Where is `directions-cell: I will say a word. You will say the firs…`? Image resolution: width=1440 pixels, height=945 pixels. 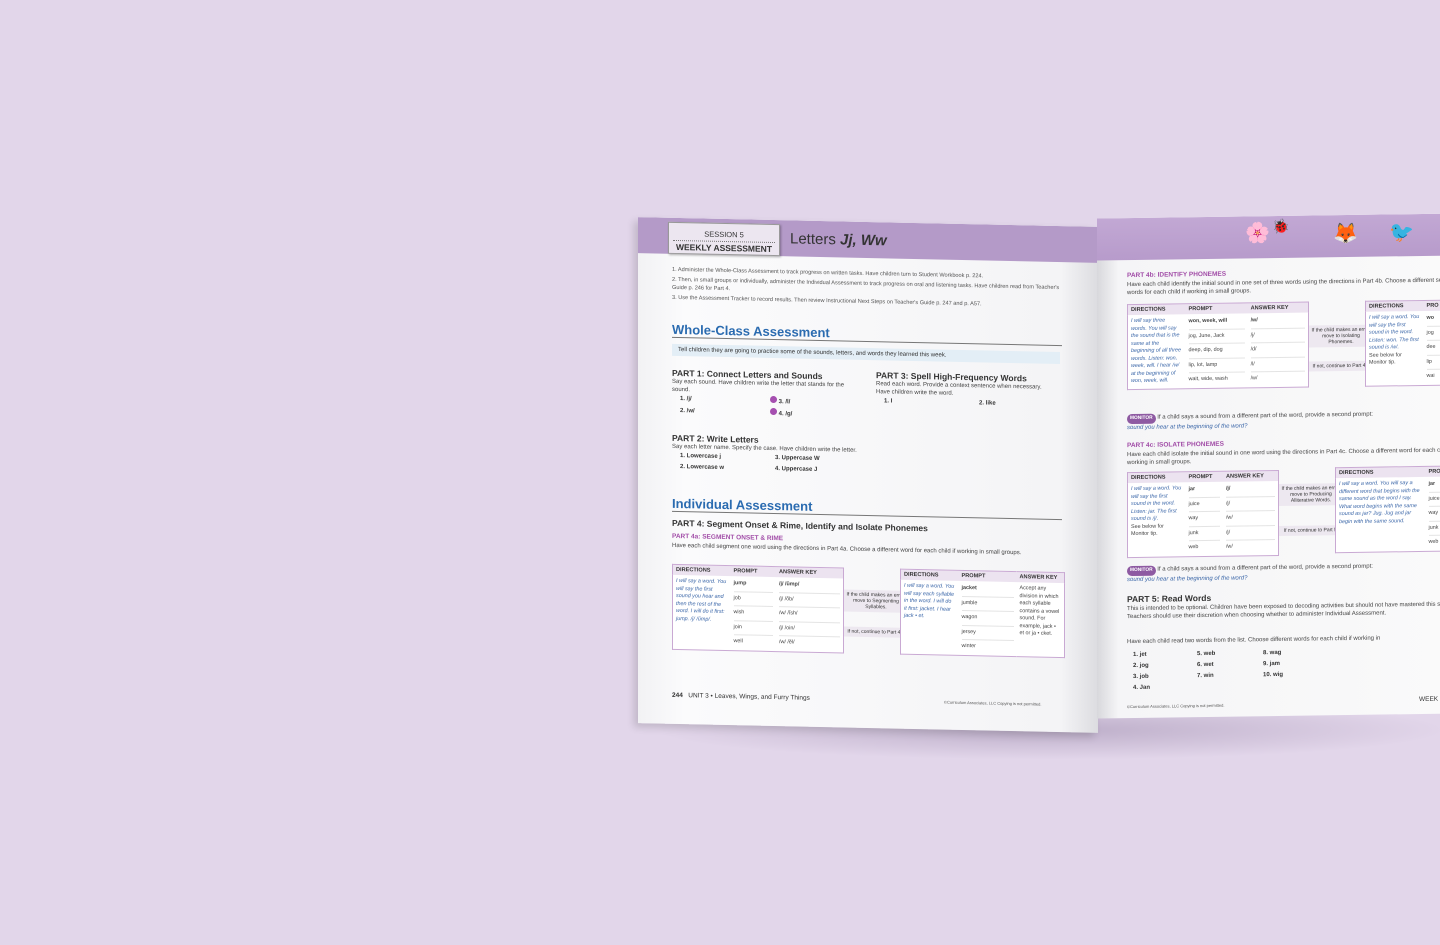 directions-cell: I will say a word. You will say the firs… is located at coordinates (1156, 511).